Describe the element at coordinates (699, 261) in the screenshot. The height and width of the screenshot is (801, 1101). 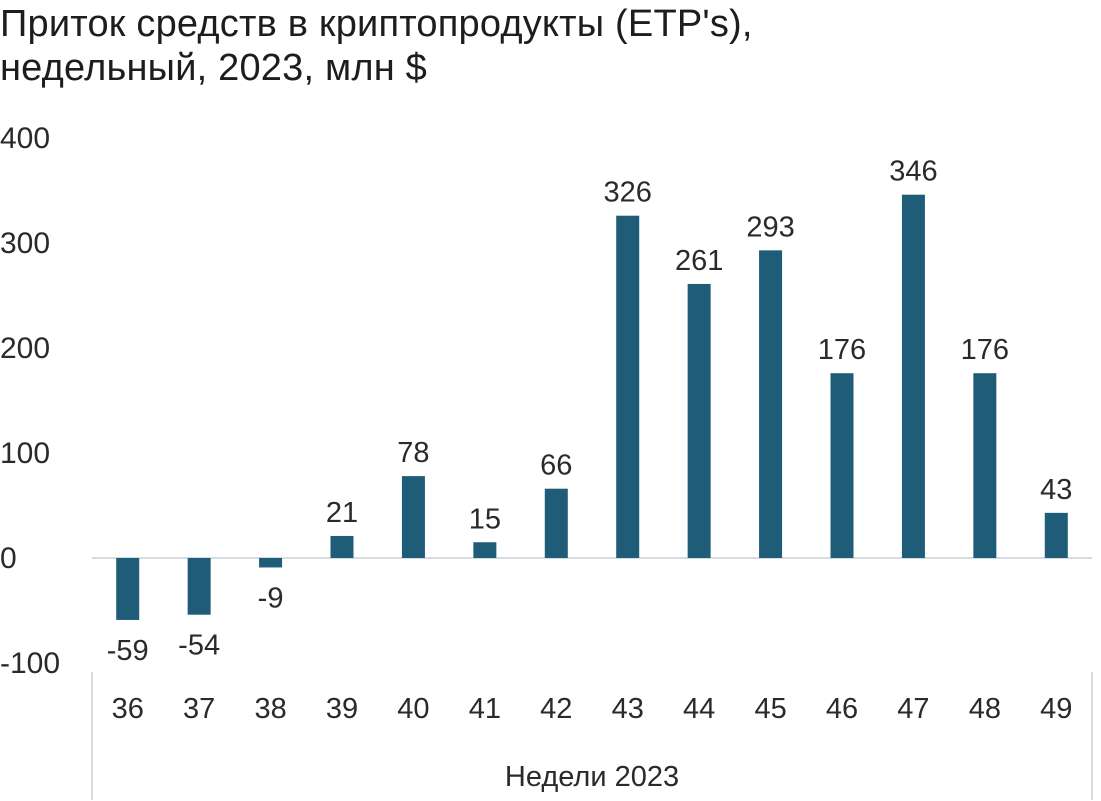
I see `data-label-week-44: 261` at that location.